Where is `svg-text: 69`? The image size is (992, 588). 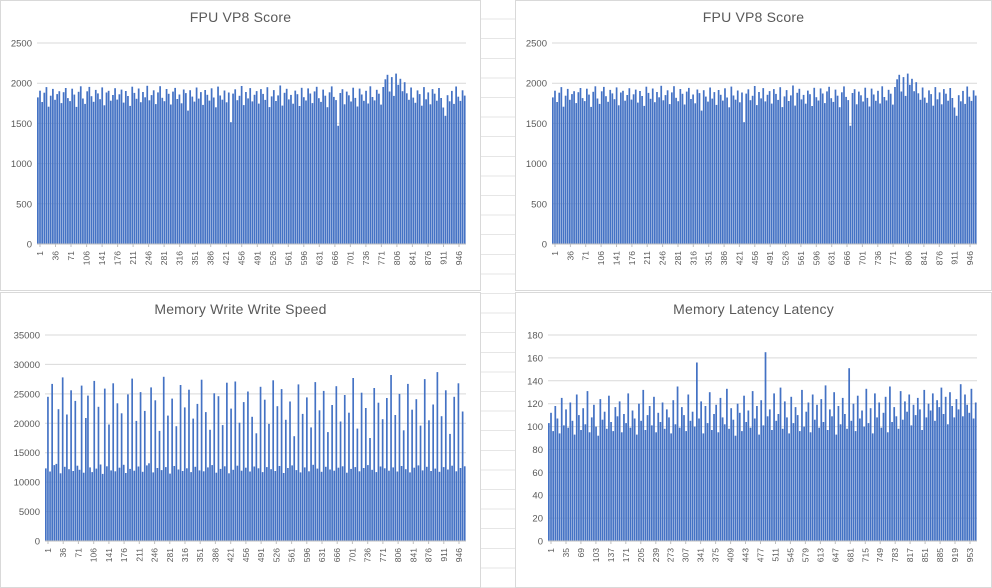 svg-text: 69 is located at coordinates (581, 553).